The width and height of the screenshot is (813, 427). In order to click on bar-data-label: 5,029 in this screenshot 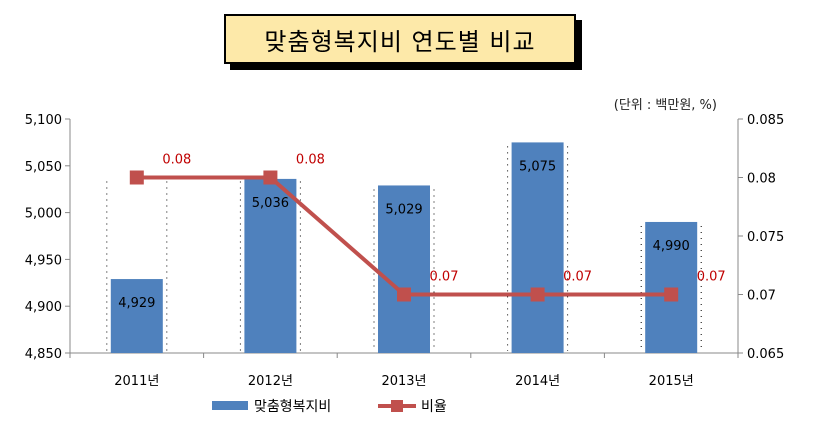, I will do `click(403, 209)`.